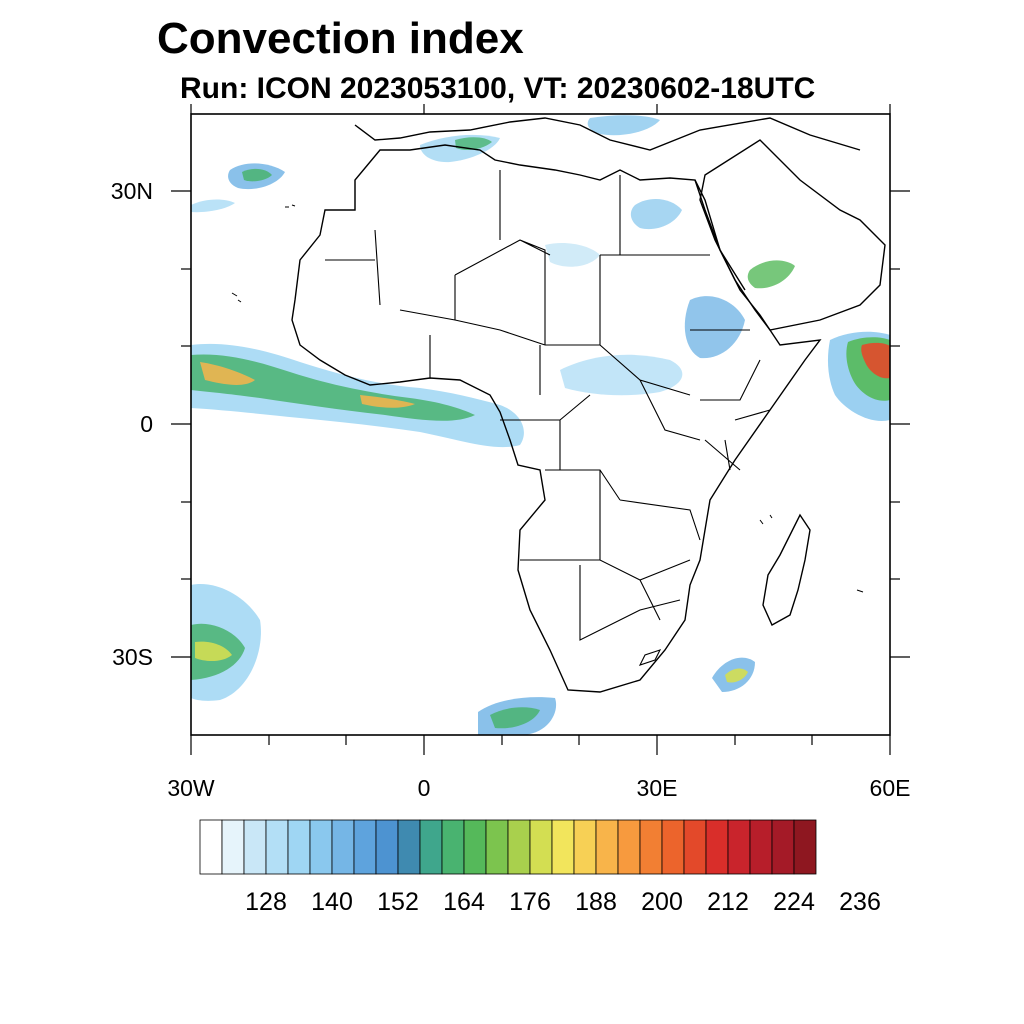 The image size is (1024, 1024). Describe the element at coordinates (257, 175) in the screenshot. I see `convection-area-canary-core` at that location.